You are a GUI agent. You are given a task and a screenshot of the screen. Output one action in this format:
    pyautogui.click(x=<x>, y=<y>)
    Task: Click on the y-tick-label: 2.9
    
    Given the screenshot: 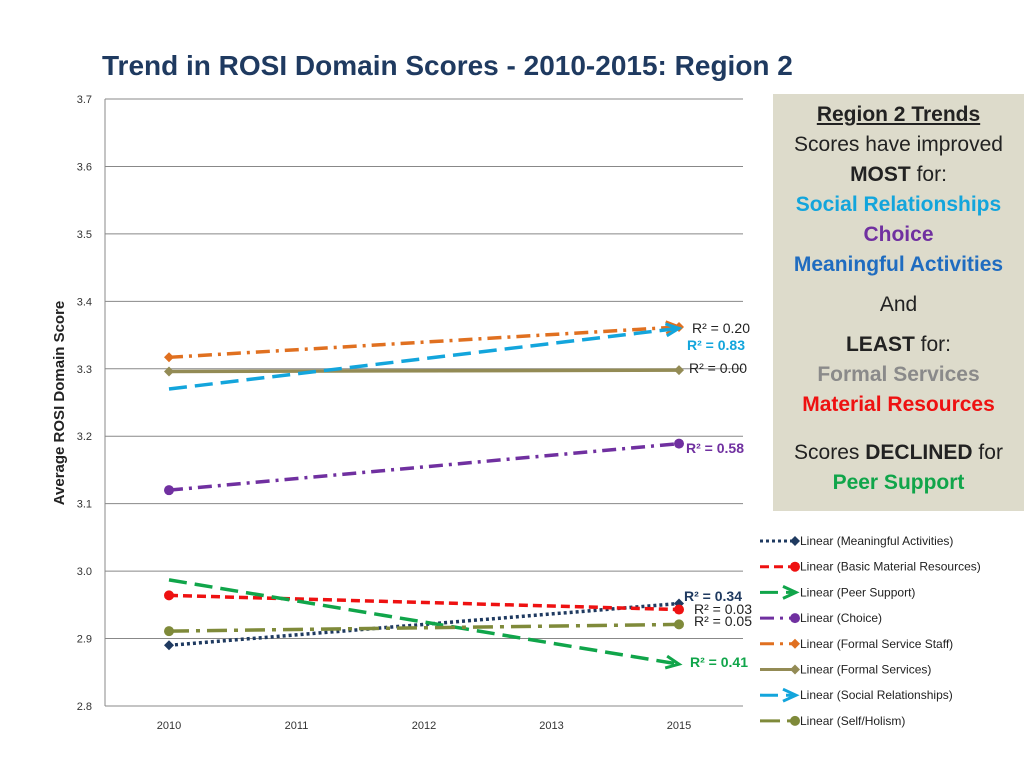 What is the action you would take?
    pyautogui.click(x=84, y=640)
    